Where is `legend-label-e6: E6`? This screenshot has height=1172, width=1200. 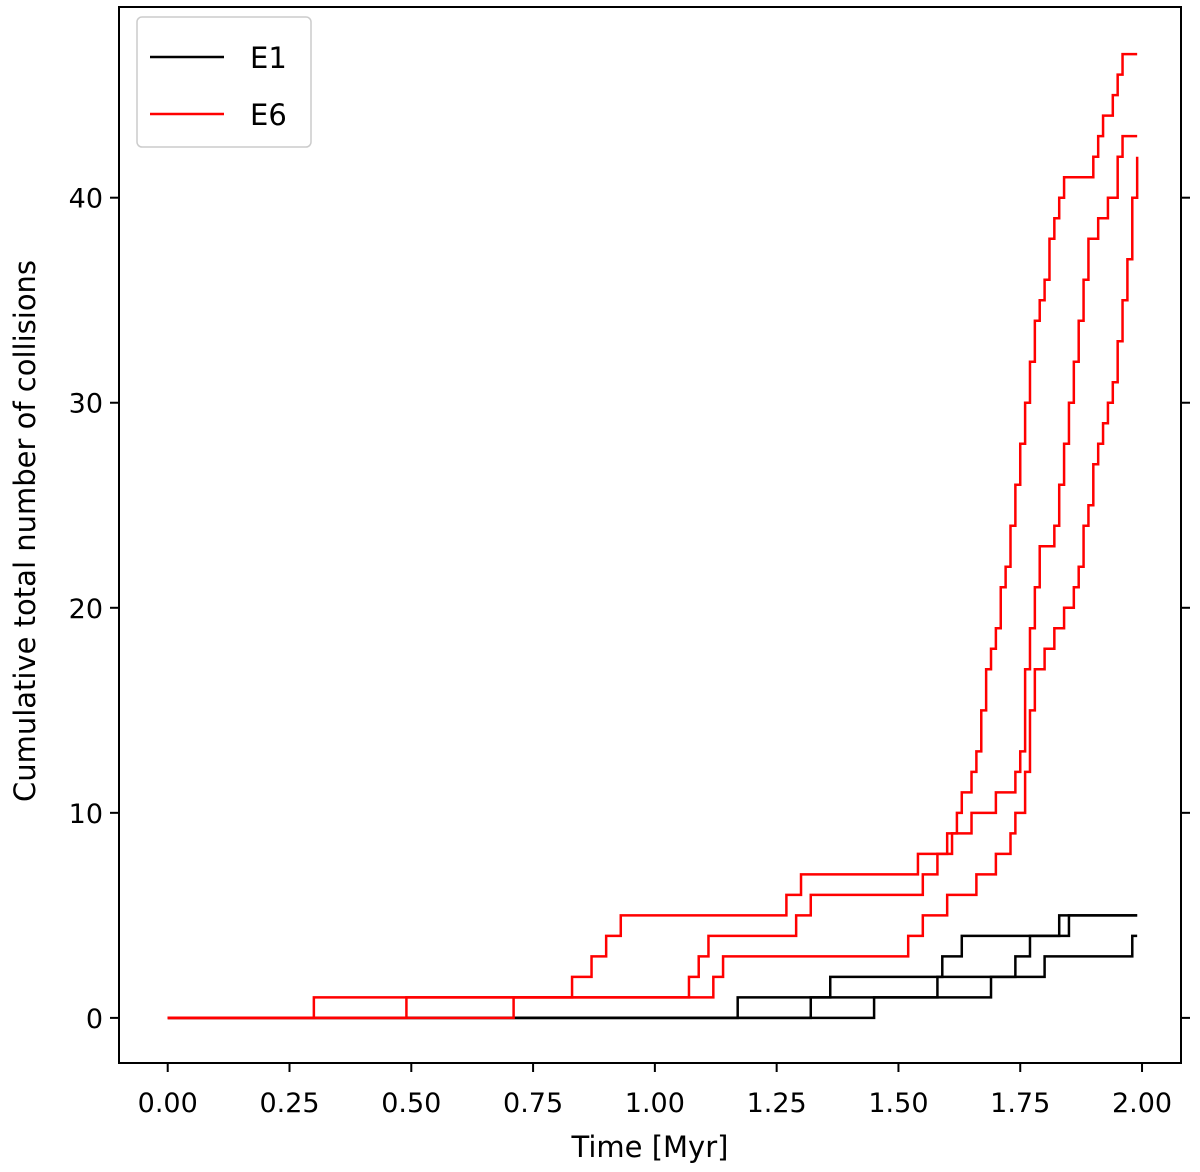 legend-label-e6: E6 is located at coordinates (268, 115).